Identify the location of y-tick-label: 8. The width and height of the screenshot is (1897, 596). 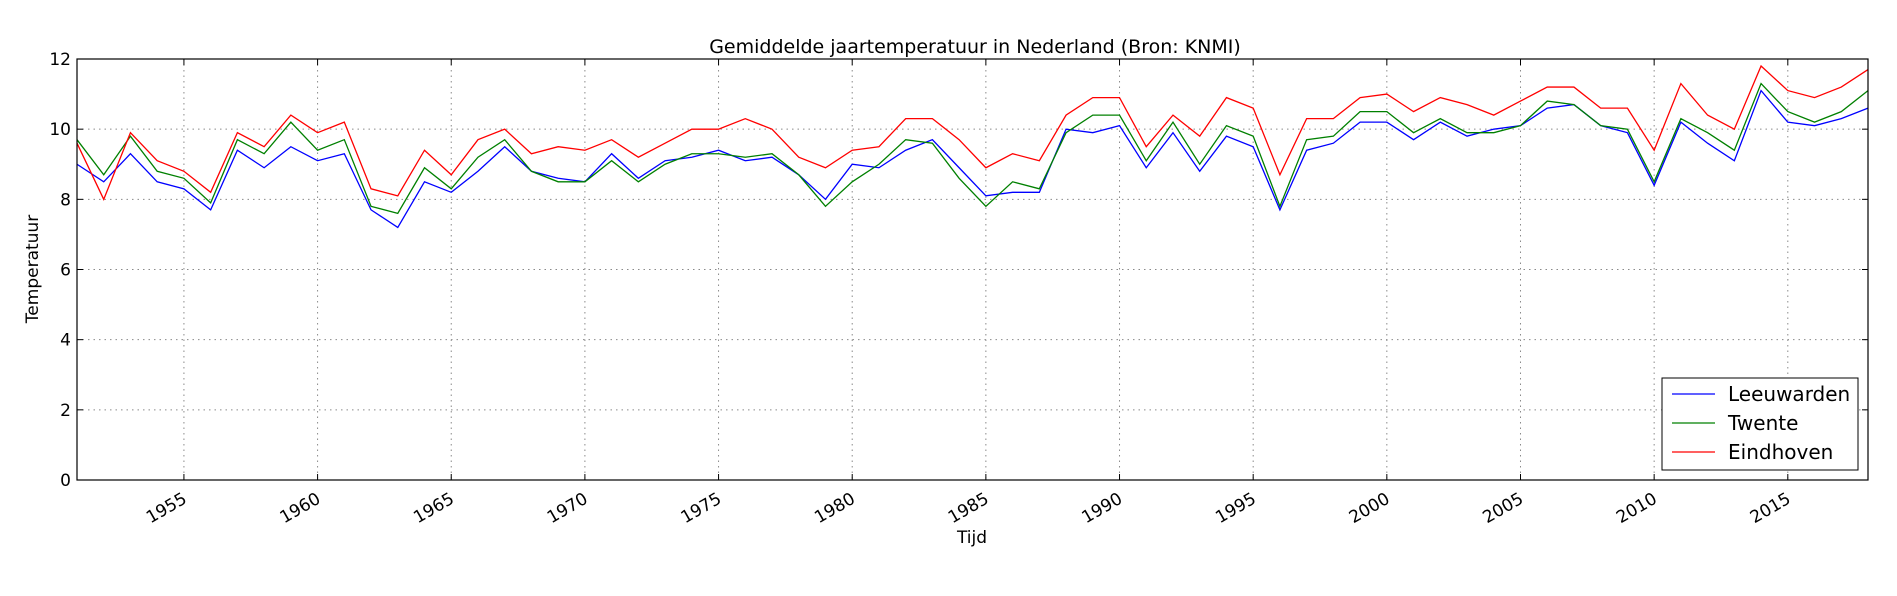
(65, 200).